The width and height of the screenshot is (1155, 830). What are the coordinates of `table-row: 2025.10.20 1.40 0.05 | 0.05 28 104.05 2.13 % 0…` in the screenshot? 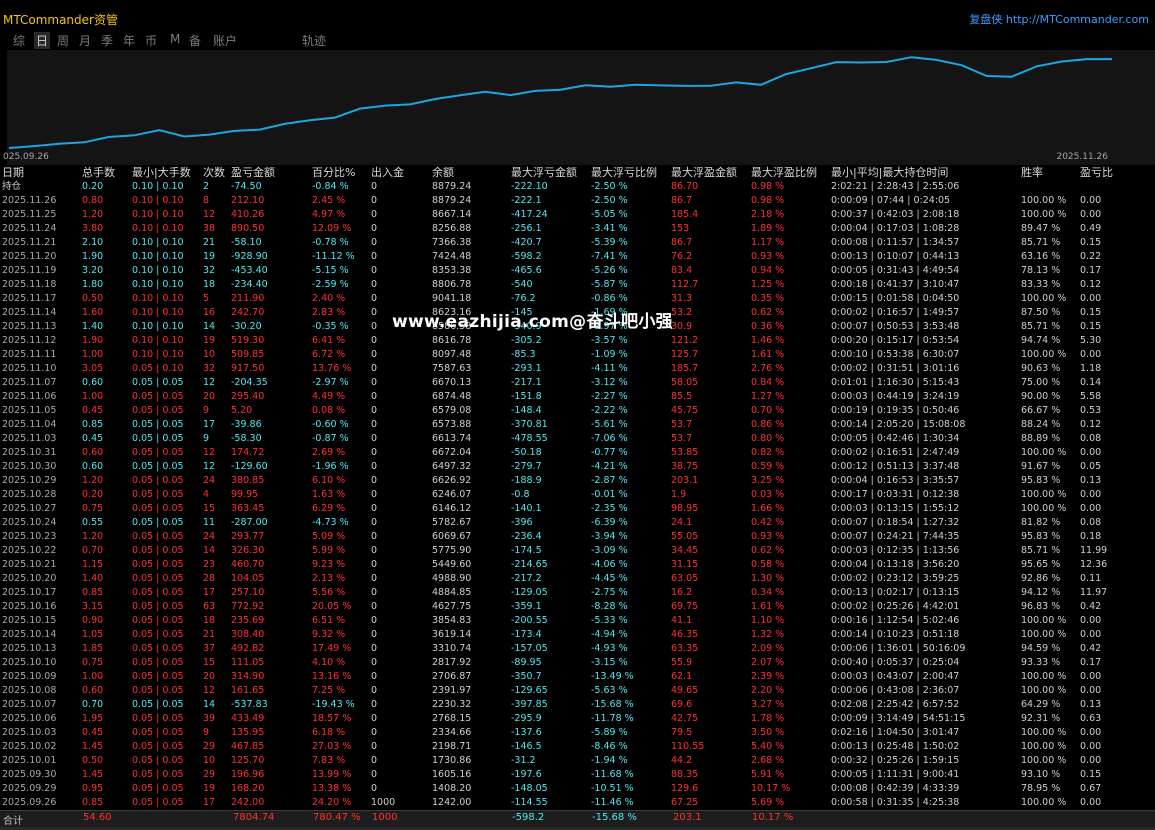 It's located at (577, 579).